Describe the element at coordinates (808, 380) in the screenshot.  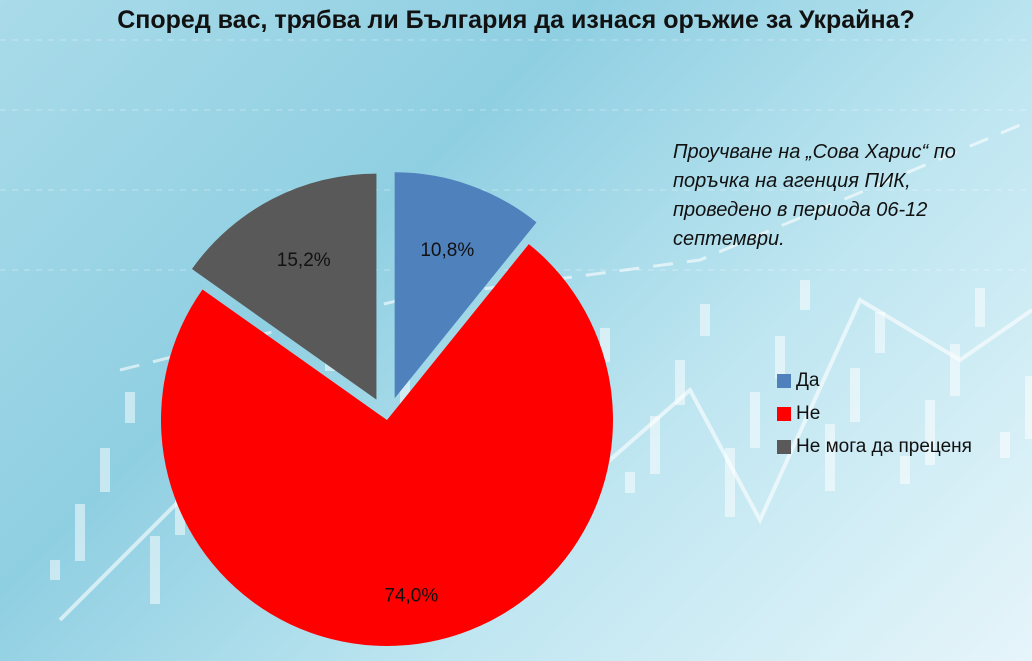
I see `legend-label: Да` at that location.